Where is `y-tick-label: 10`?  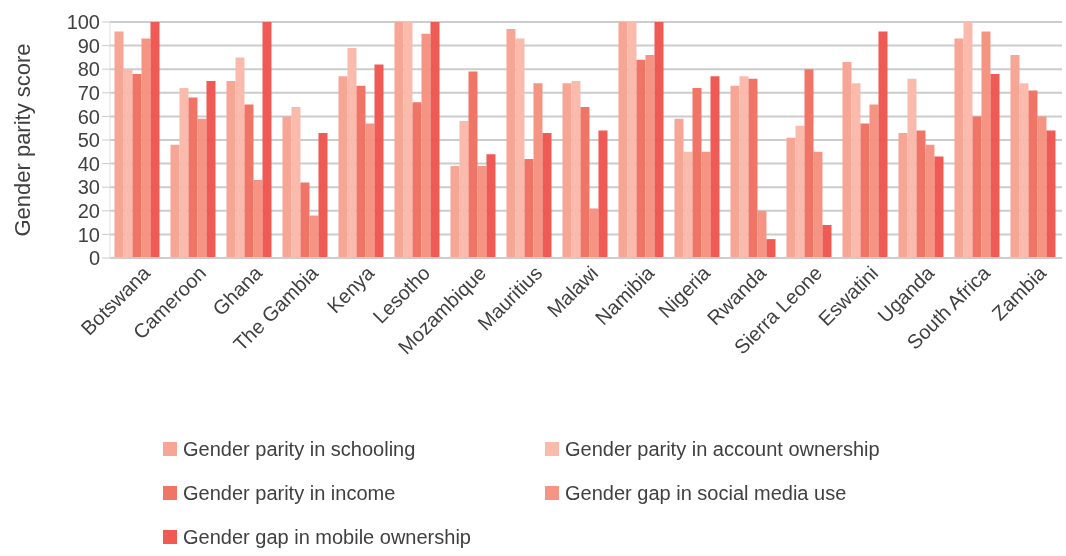
y-tick-label: 10 is located at coordinates (88, 234).